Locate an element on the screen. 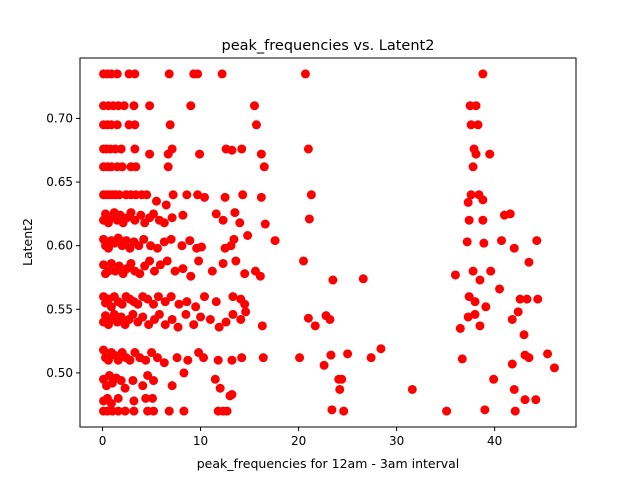 This screenshot has width=640, height=480. y-tick-label: 0.60 is located at coordinates (59, 246).